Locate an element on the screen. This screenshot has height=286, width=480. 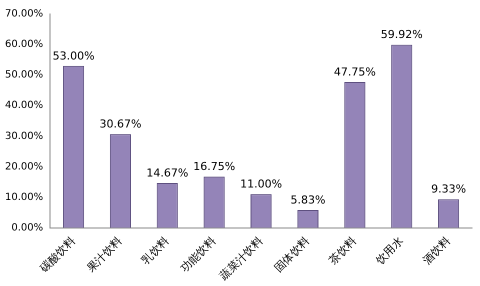
y-tick-label: 20.00% is located at coordinates (24, 166).